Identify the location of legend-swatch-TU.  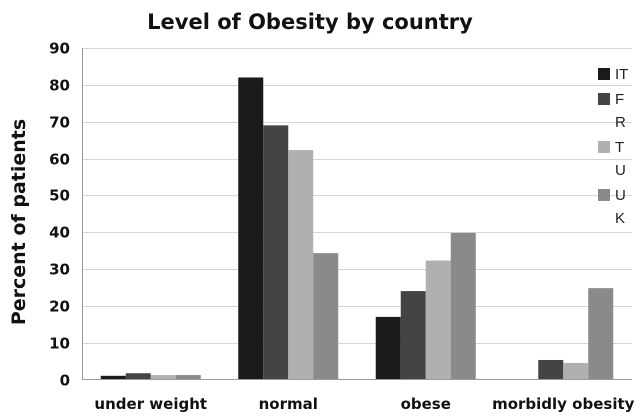
(604, 147).